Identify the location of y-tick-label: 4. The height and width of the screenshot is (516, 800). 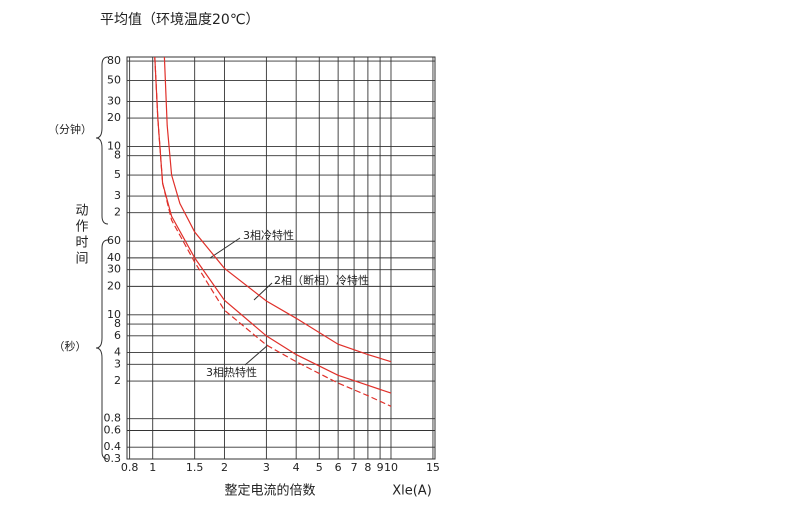
(117, 352).